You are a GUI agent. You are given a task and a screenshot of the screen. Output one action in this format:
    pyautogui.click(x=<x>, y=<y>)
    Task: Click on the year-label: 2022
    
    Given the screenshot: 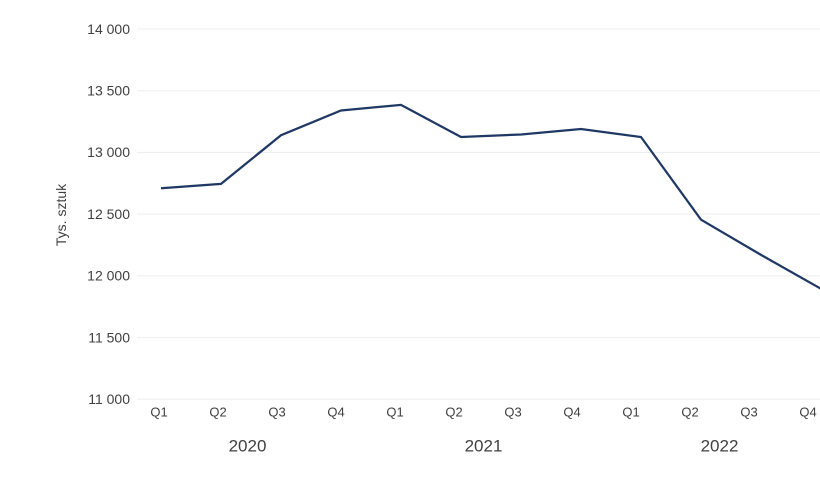 What is the action you would take?
    pyautogui.click(x=720, y=446)
    